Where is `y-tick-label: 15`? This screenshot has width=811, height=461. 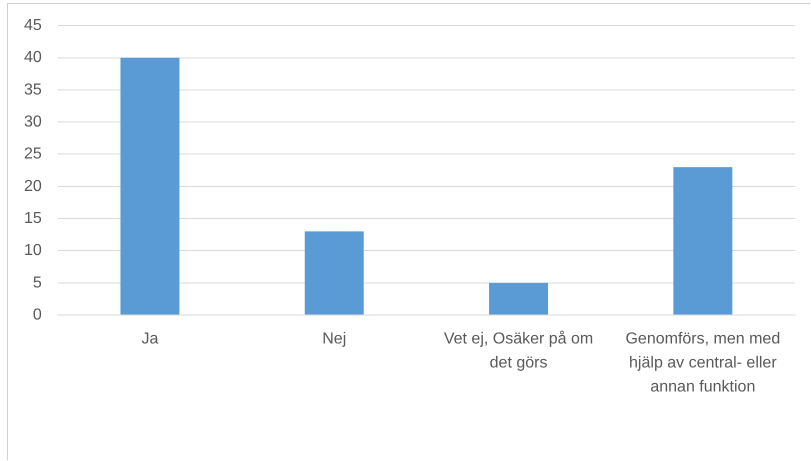 y-tick-label: 15 is located at coordinates (33, 218).